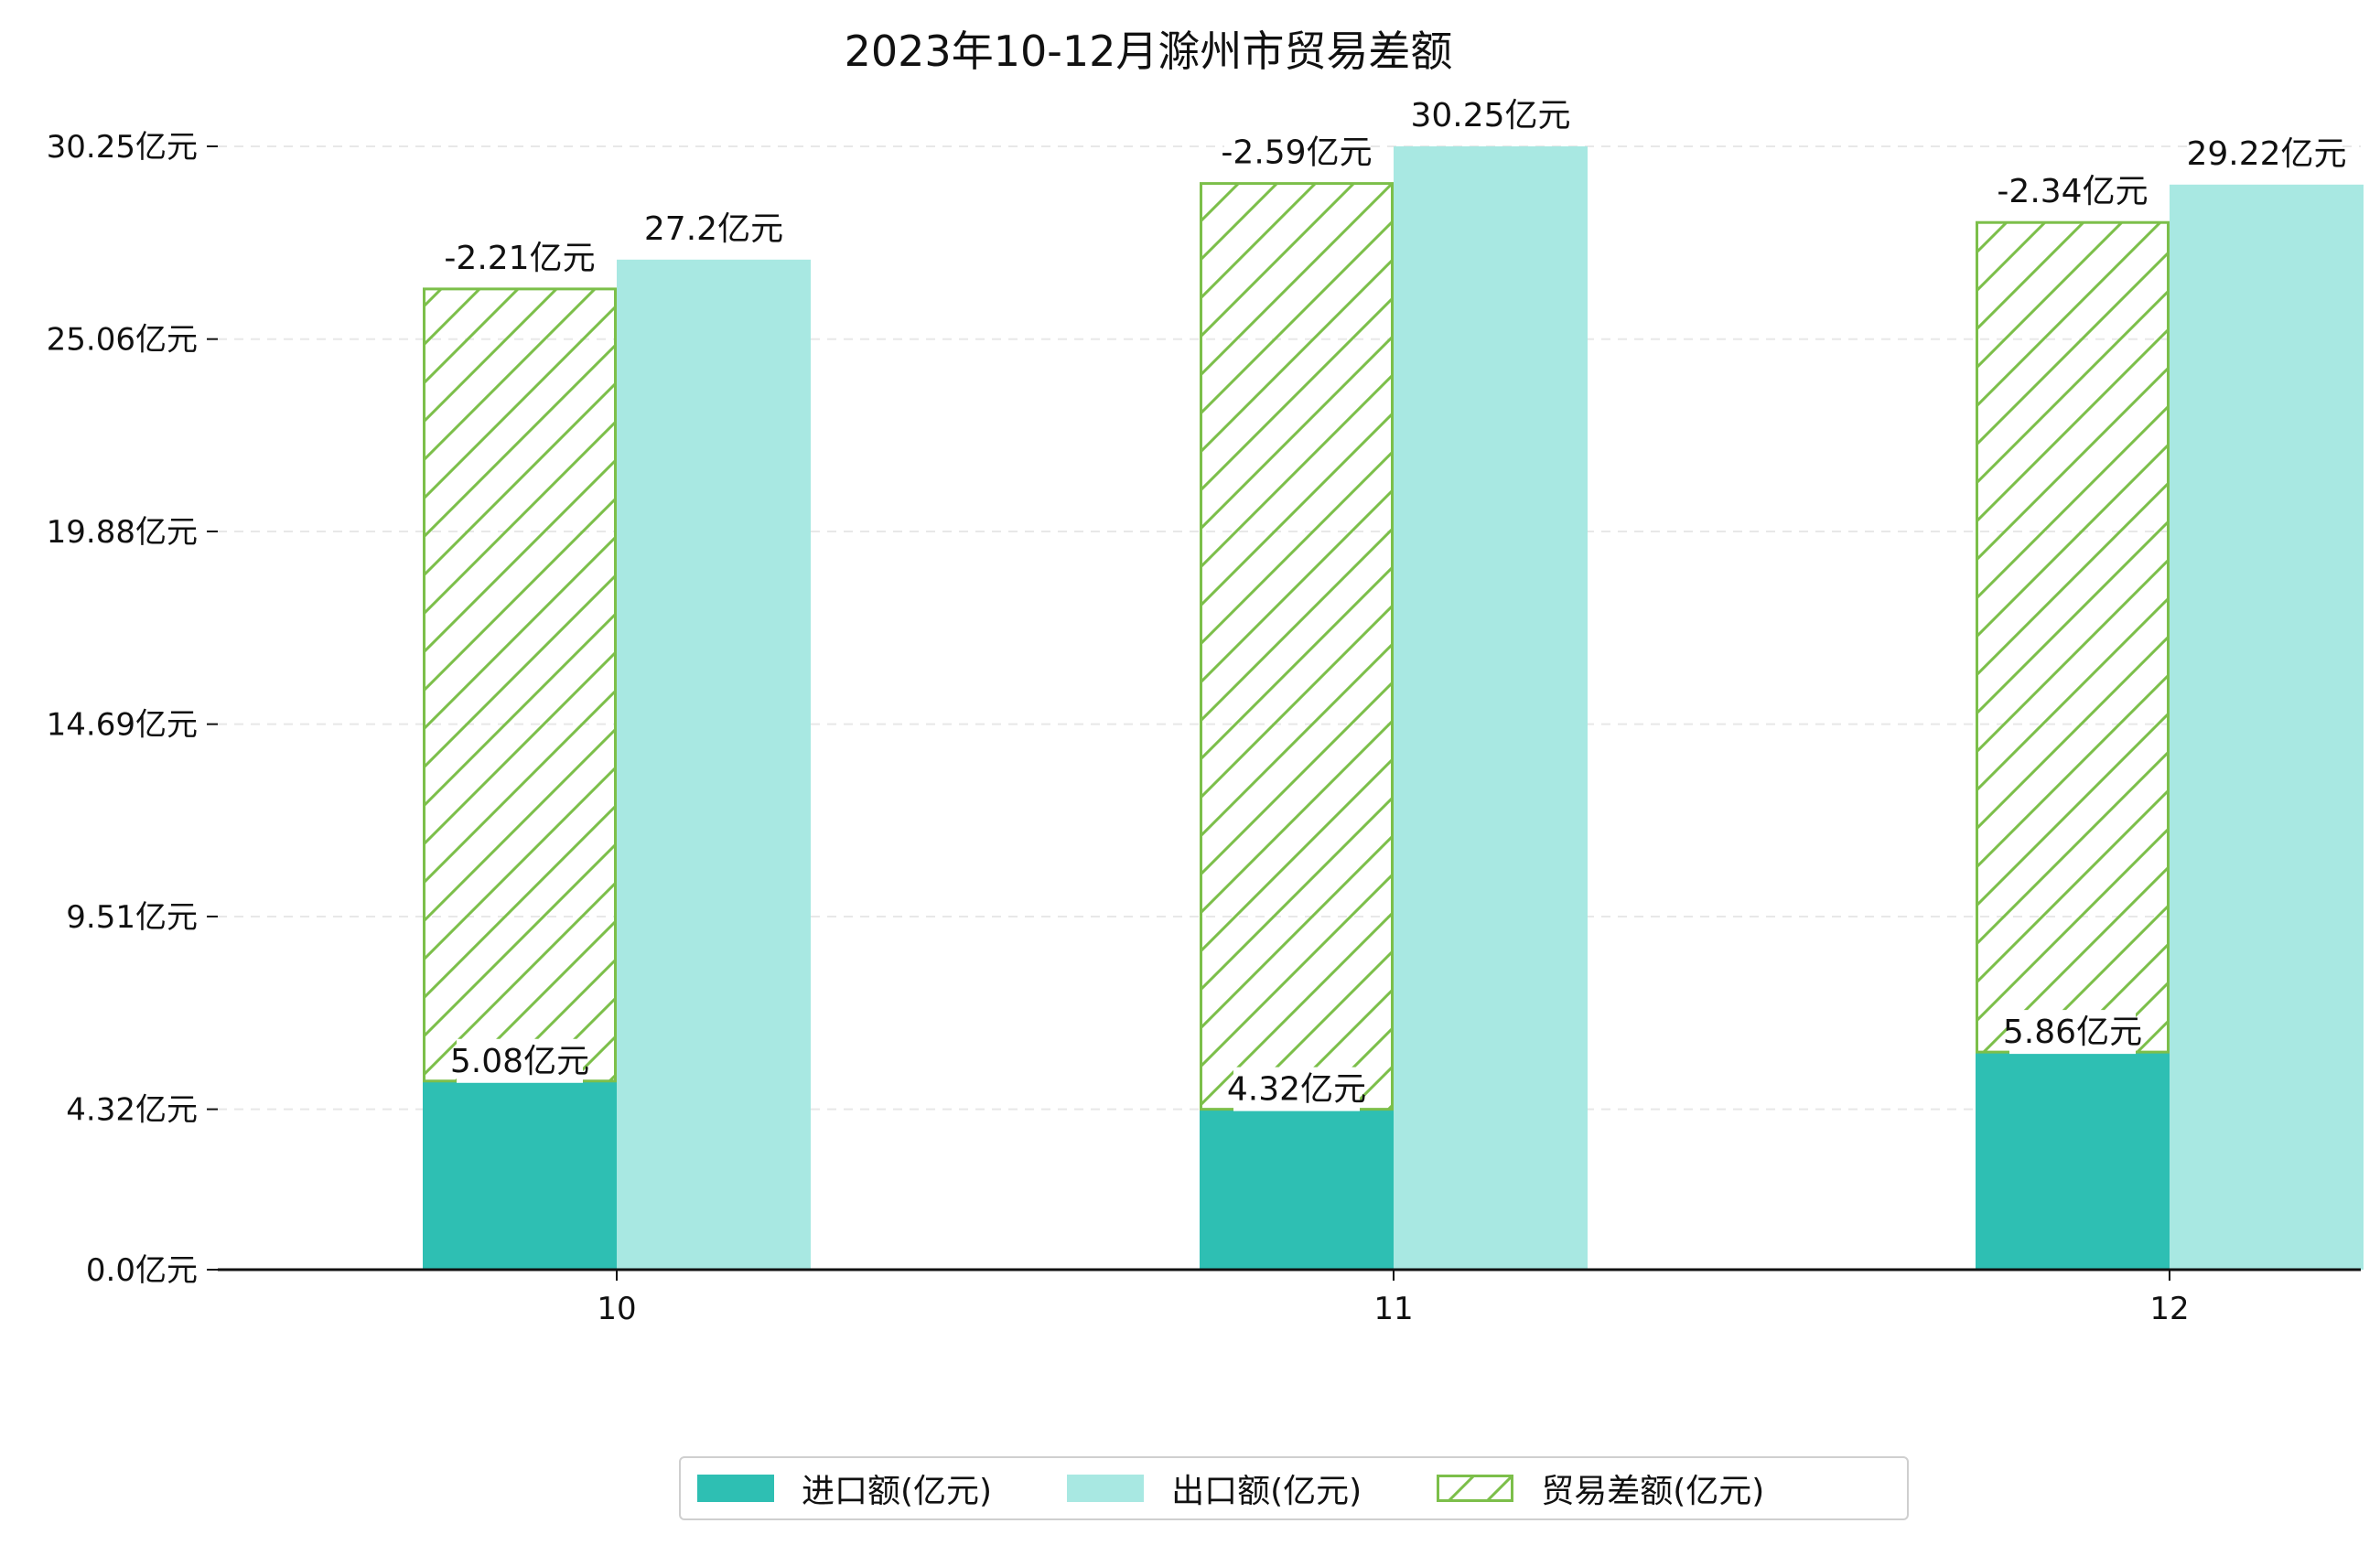 This screenshot has width=2380, height=1545. I want to click on data-label-export: 27.2亿元, so click(713, 229).